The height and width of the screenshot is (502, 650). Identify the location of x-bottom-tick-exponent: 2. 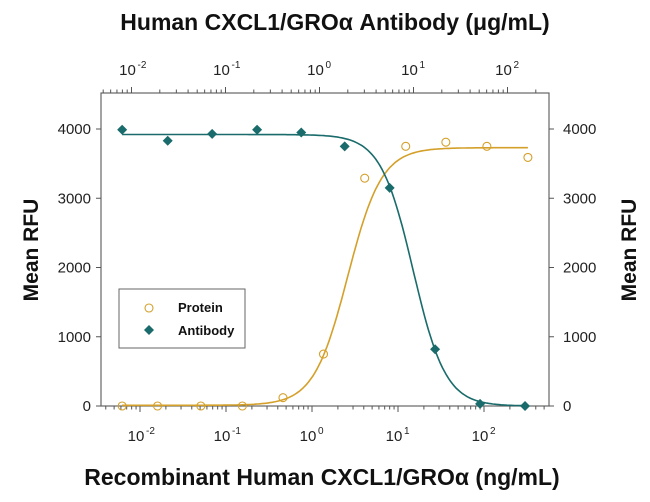
(493, 431).